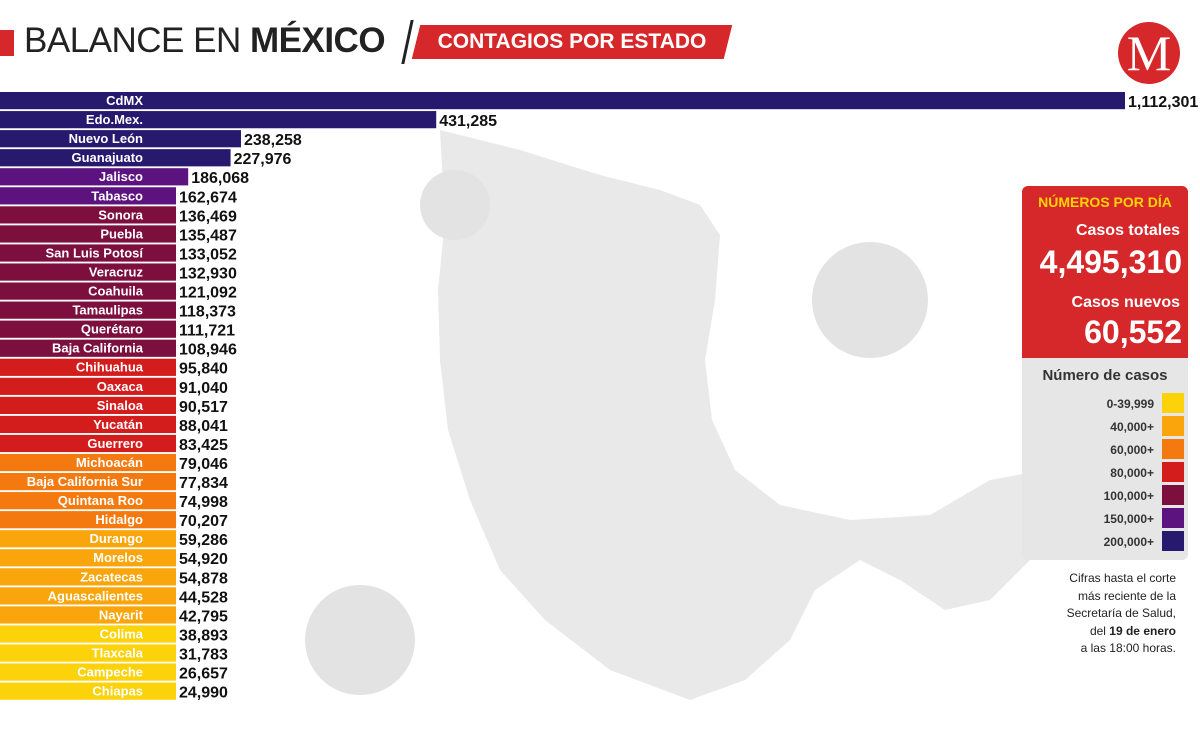  I want to click on category-label: Campeche, so click(110, 672).